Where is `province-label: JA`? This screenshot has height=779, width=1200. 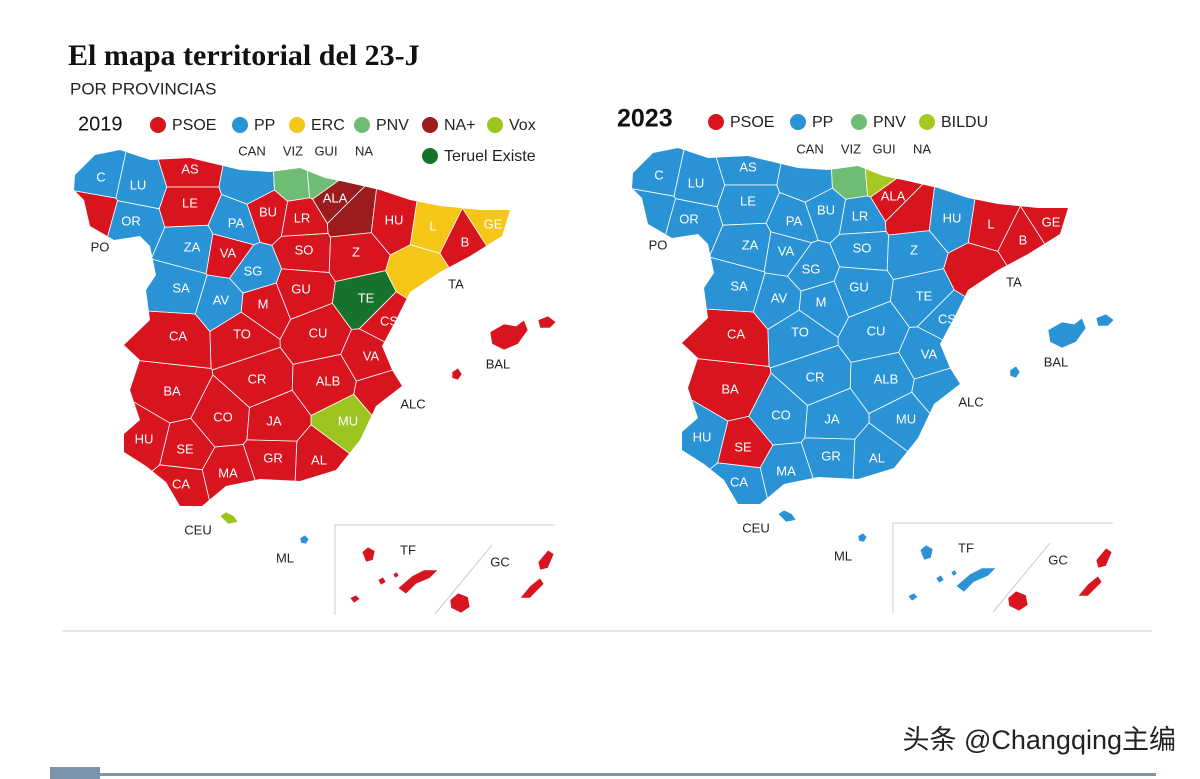 province-label: JA is located at coordinates (832, 418).